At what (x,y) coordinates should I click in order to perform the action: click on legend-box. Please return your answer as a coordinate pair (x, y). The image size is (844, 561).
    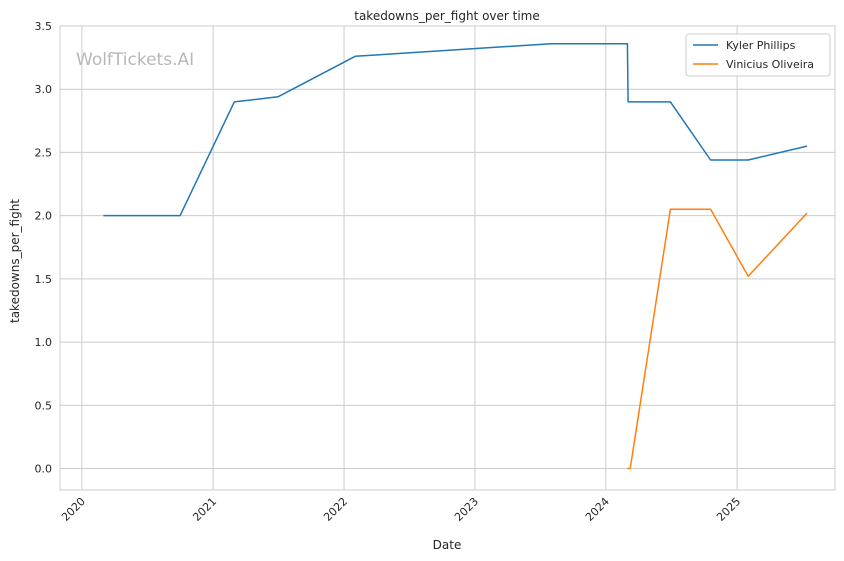
    Looking at the image, I should click on (758, 55).